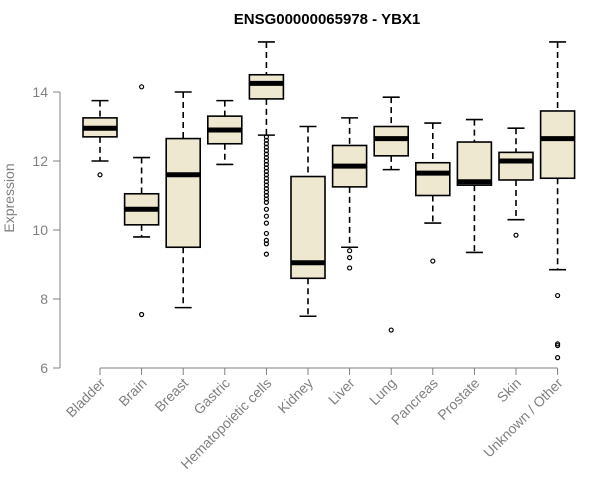  What do you see at coordinates (509, 390) in the screenshot?
I see `x-category-label: Skin` at bounding box center [509, 390].